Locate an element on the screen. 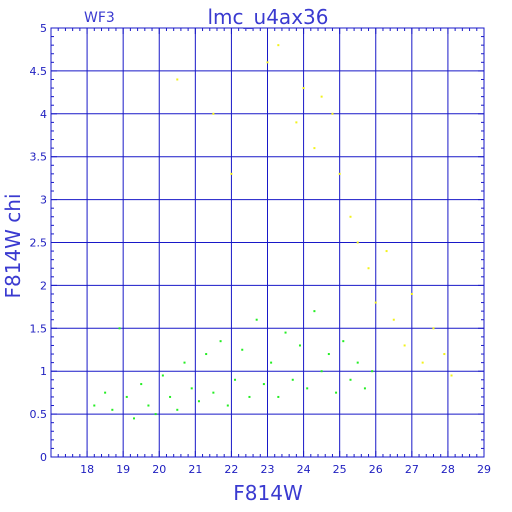 The height and width of the screenshot is (512, 512). x-tick-label: 22 is located at coordinates (231, 469).